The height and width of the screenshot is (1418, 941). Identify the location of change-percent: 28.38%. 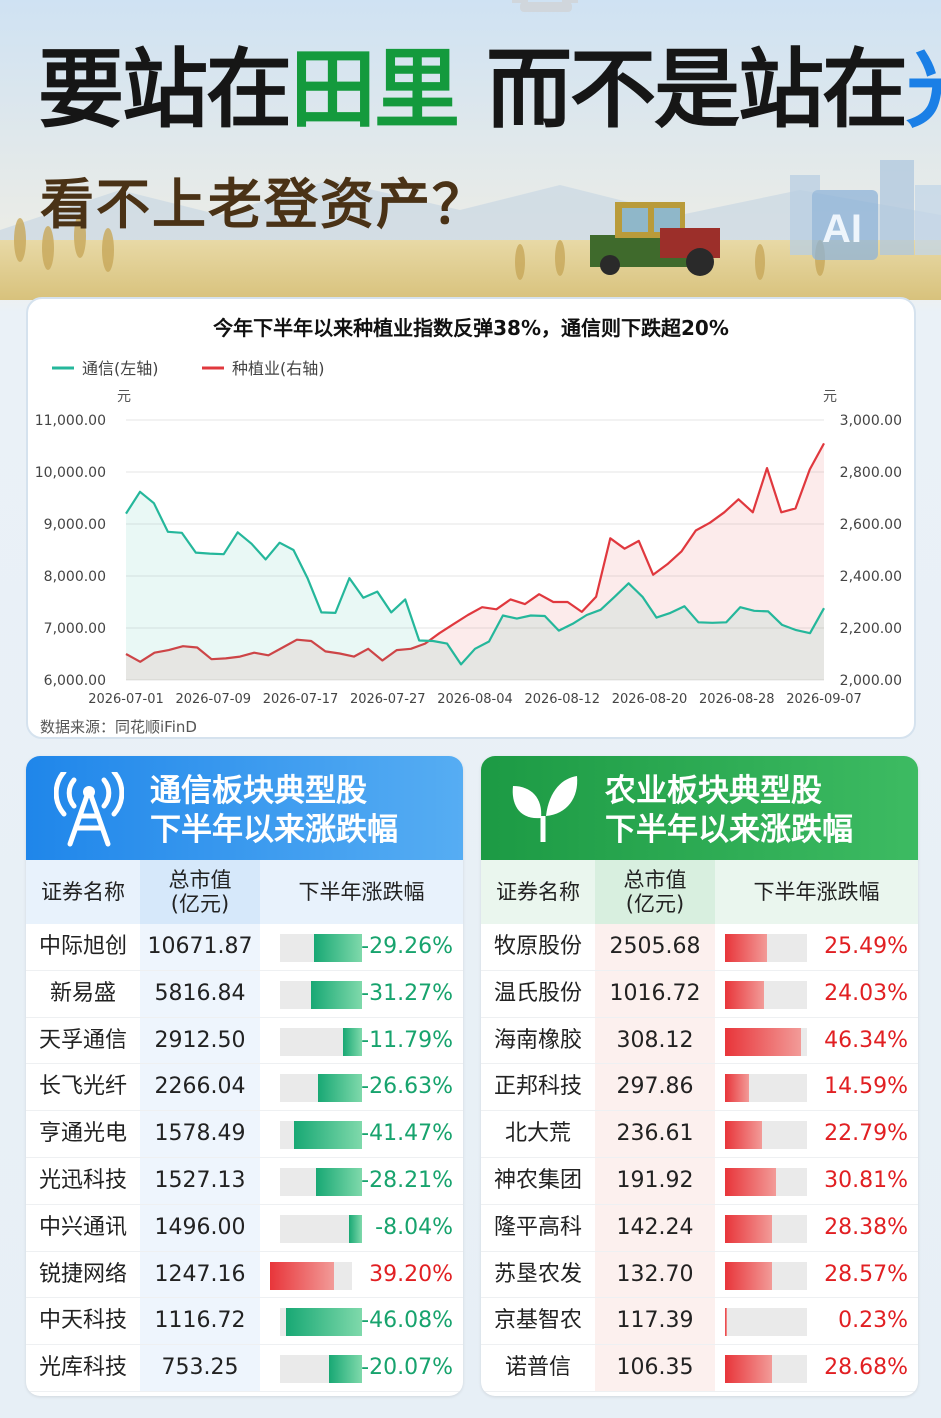
(866, 1227).